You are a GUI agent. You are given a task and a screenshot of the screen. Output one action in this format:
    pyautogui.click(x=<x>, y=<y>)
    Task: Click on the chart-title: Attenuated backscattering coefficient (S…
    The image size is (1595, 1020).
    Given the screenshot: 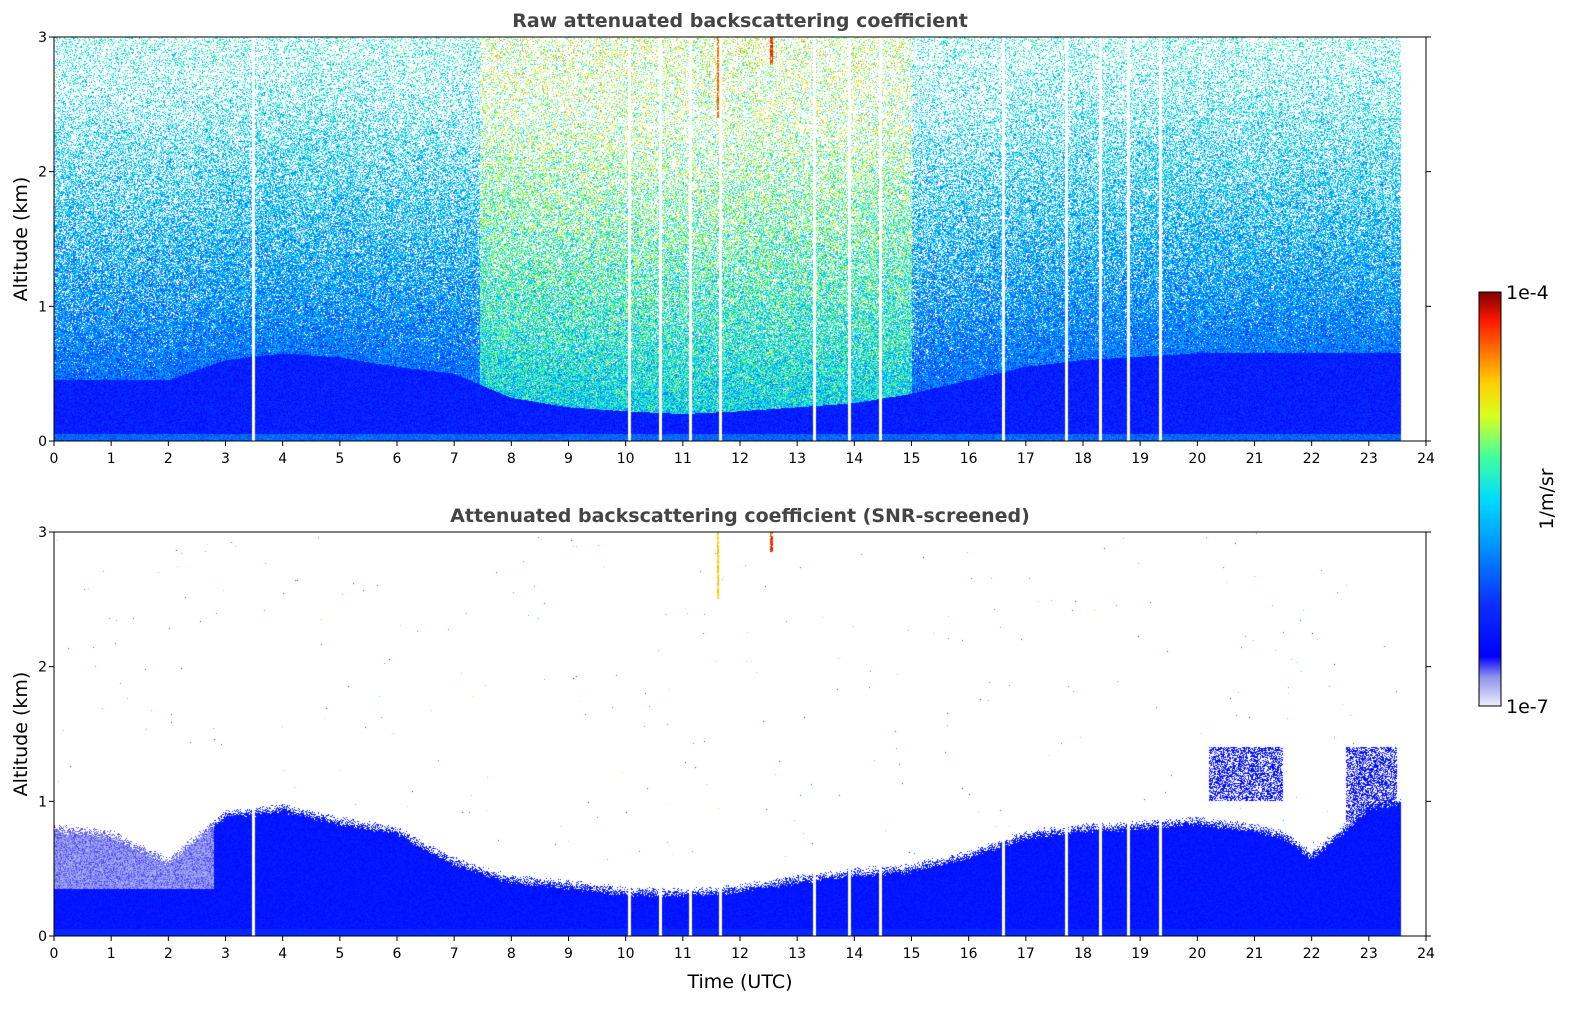 What is the action you would take?
    pyautogui.click(x=740, y=516)
    